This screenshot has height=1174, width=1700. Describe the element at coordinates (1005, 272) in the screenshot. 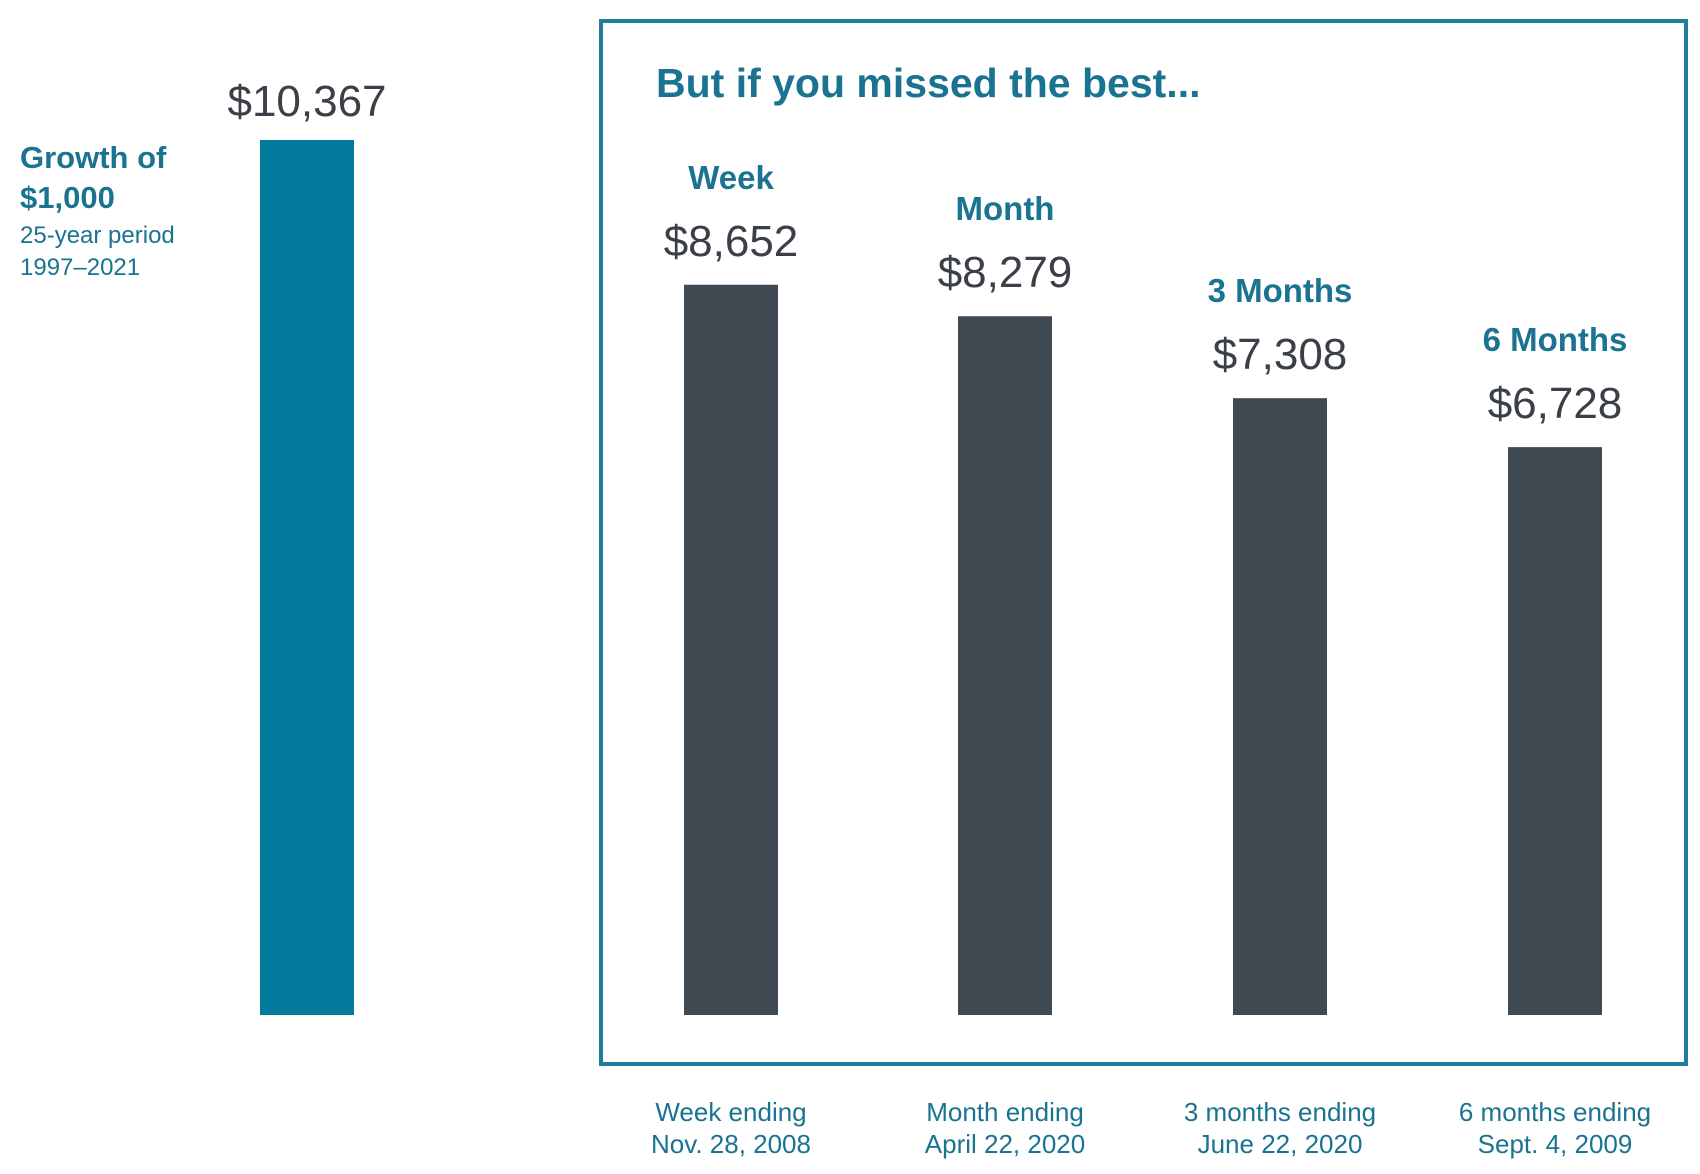

I see `missed-bar-value-label-2: $8,279` at that location.